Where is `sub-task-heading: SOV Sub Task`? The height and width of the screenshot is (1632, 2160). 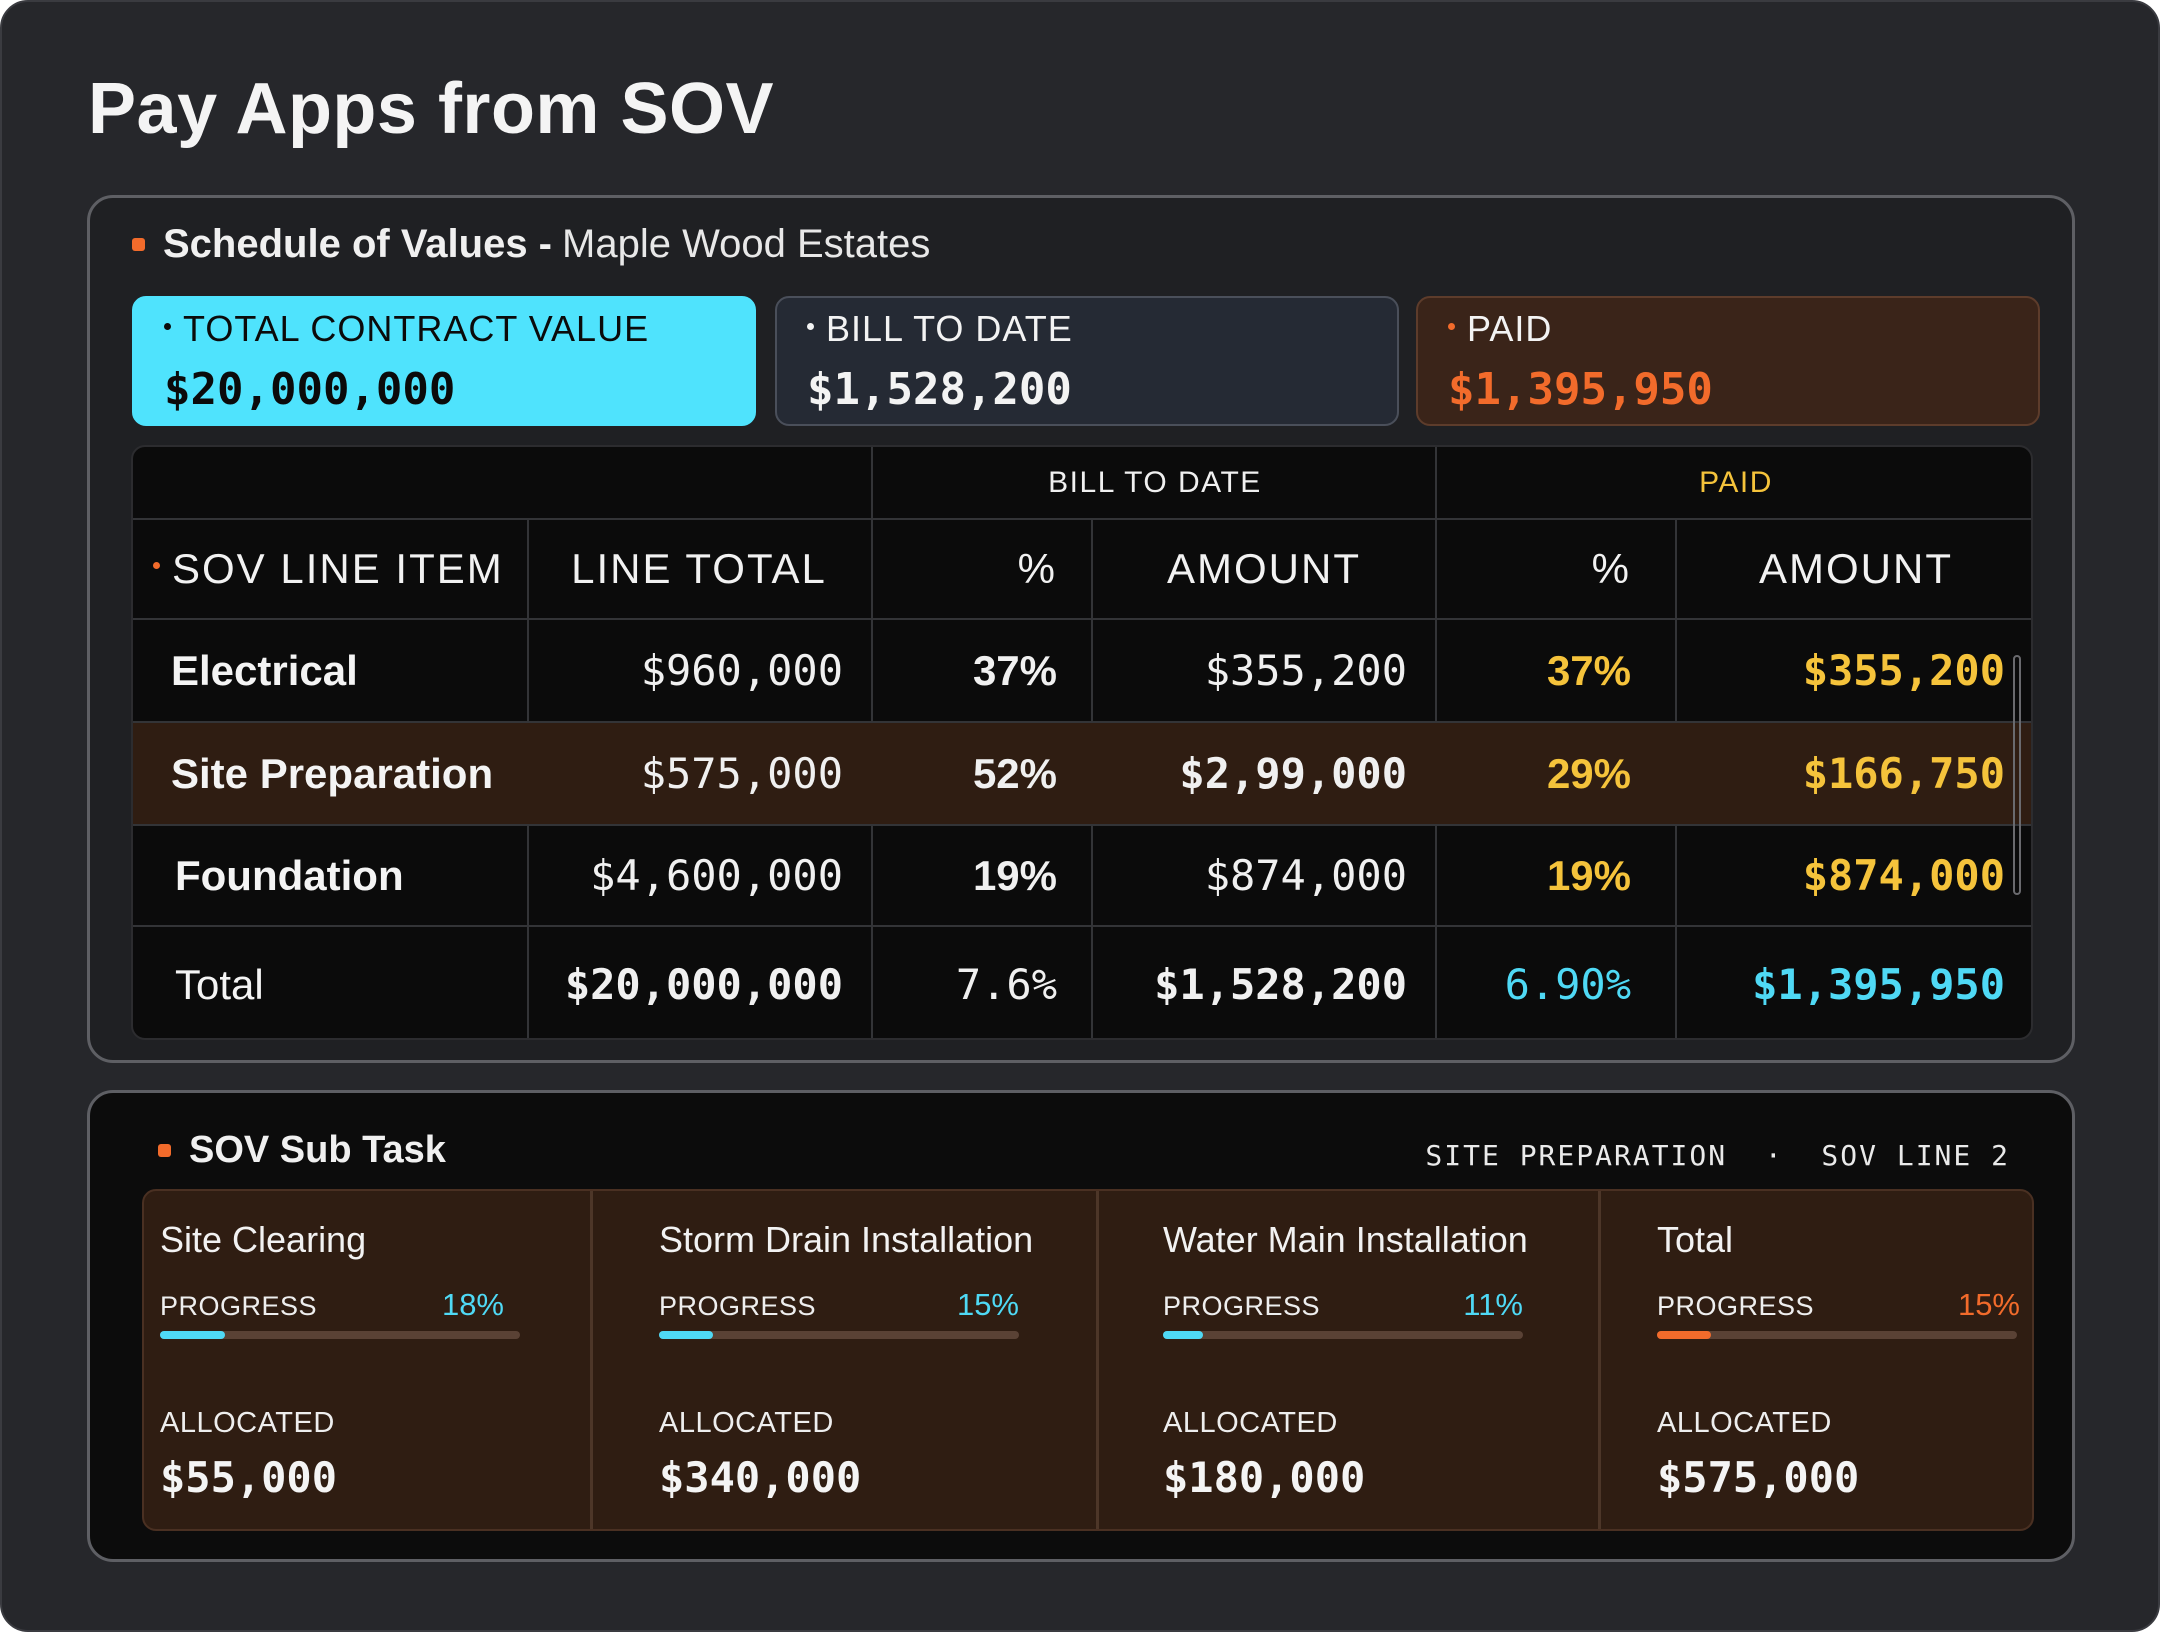
sub-task-heading: SOV Sub Task is located at coordinates (302, 1150).